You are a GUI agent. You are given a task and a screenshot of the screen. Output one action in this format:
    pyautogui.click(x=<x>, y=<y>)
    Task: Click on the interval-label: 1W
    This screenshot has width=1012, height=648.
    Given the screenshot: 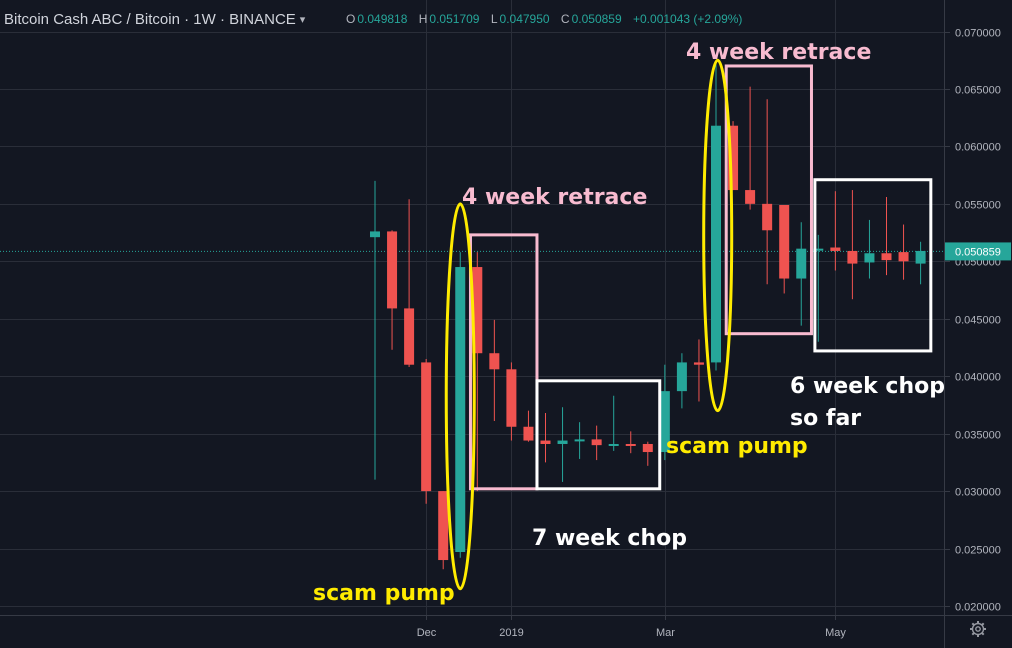 What is the action you would take?
    pyautogui.click(x=204, y=19)
    